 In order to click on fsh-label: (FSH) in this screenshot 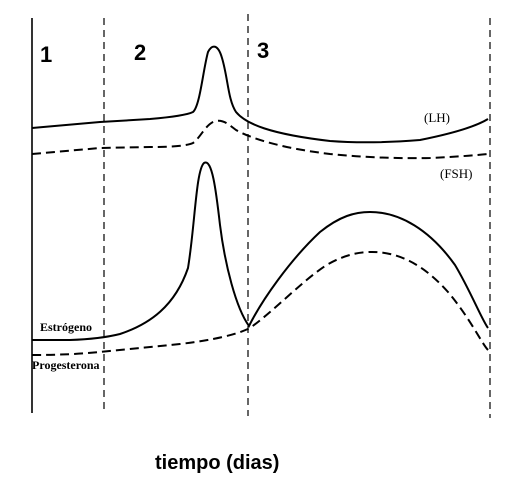, I will do `click(456, 173)`.